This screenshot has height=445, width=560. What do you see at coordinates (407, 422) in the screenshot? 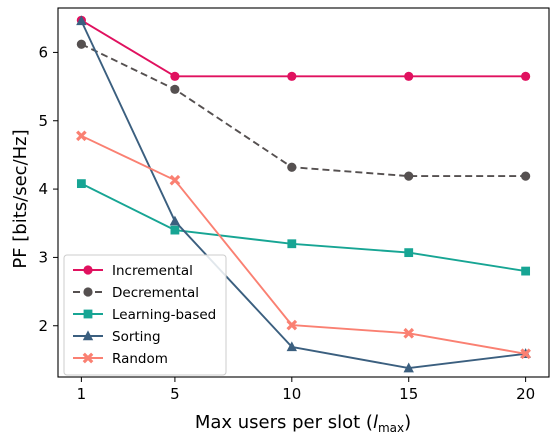
I see `x-axis-title-close: )` at bounding box center [407, 422].